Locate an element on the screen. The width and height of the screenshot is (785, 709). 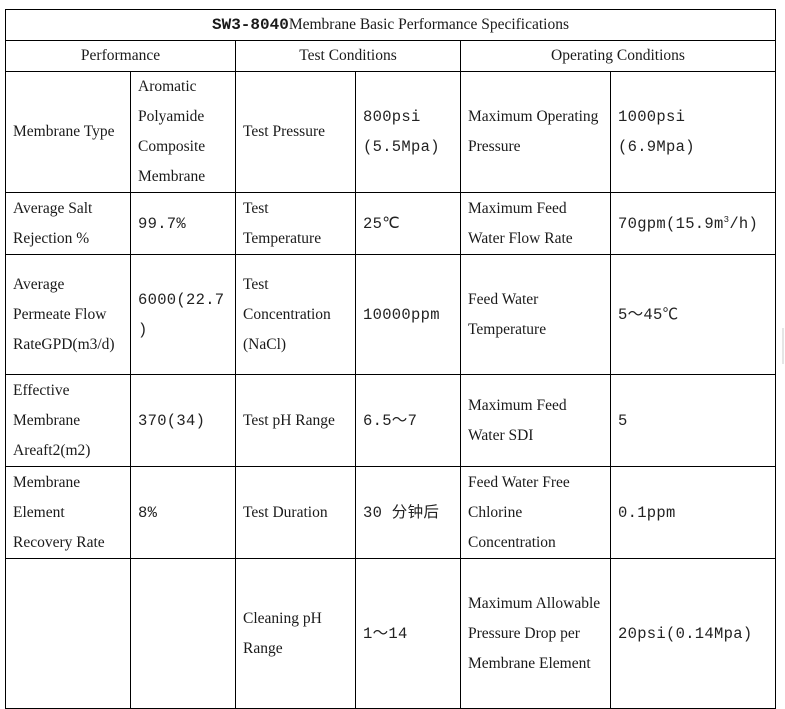
header-test-conditions: Test Conditions is located at coordinates (348, 56).